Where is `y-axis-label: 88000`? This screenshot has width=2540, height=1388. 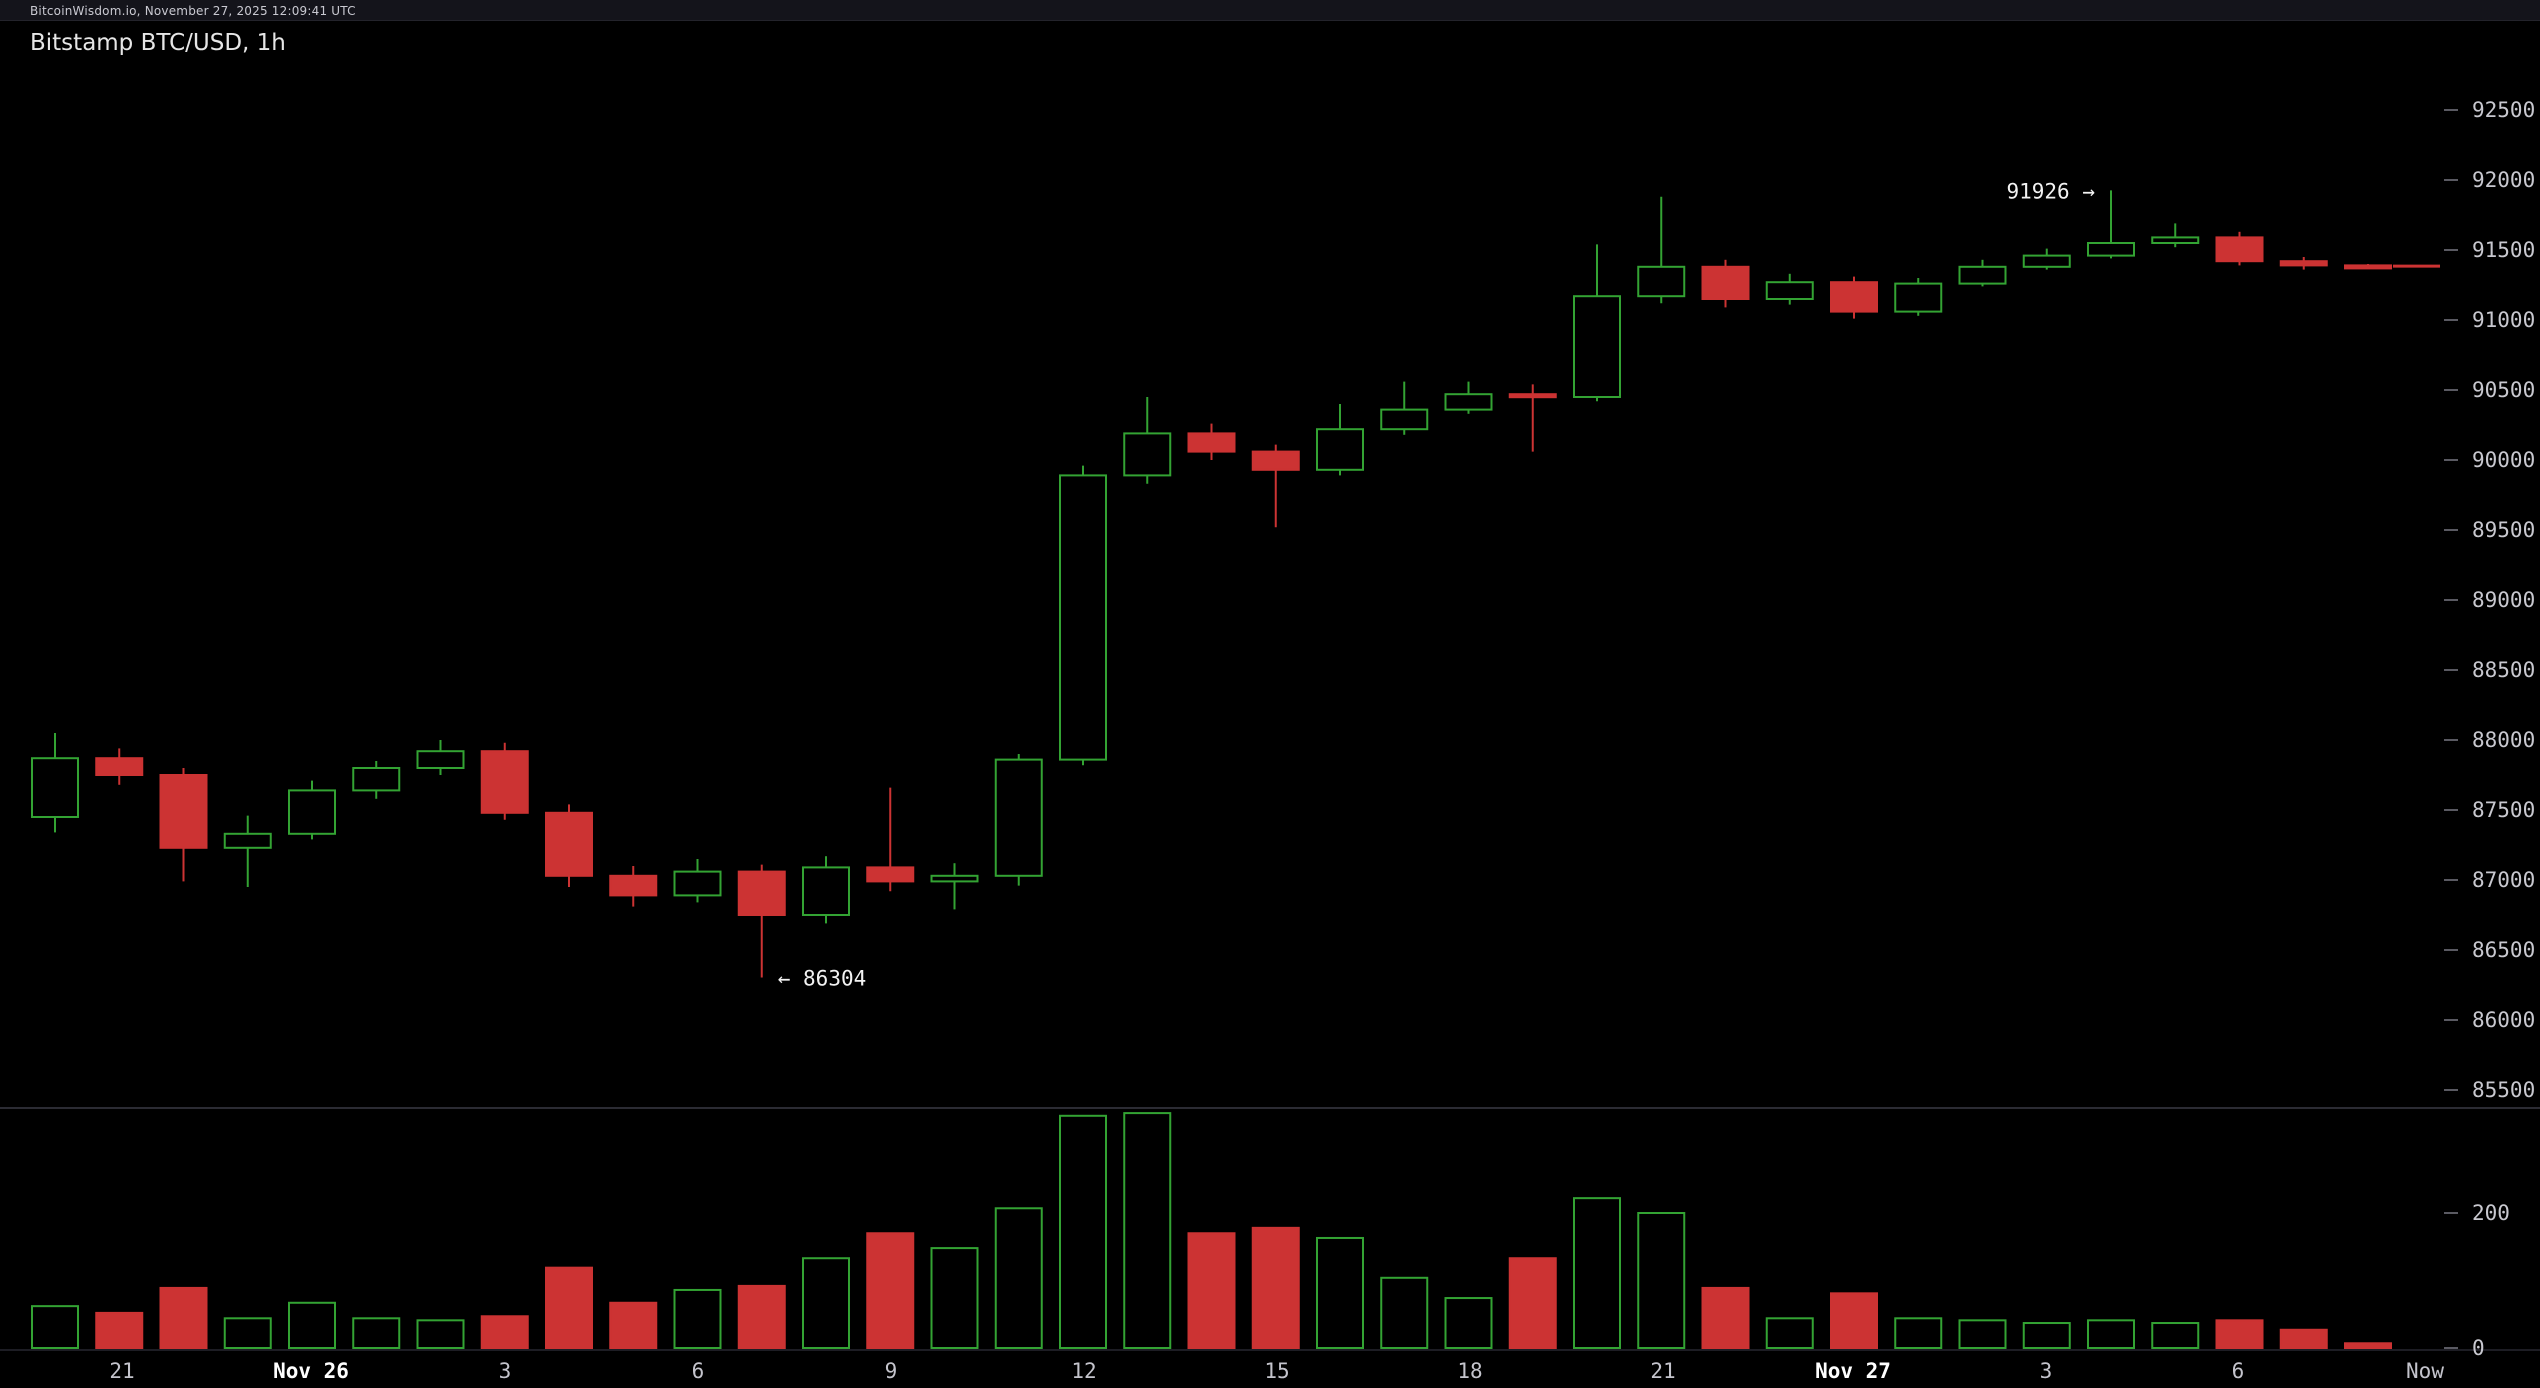 y-axis-label: 88000 is located at coordinates (2503, 740).